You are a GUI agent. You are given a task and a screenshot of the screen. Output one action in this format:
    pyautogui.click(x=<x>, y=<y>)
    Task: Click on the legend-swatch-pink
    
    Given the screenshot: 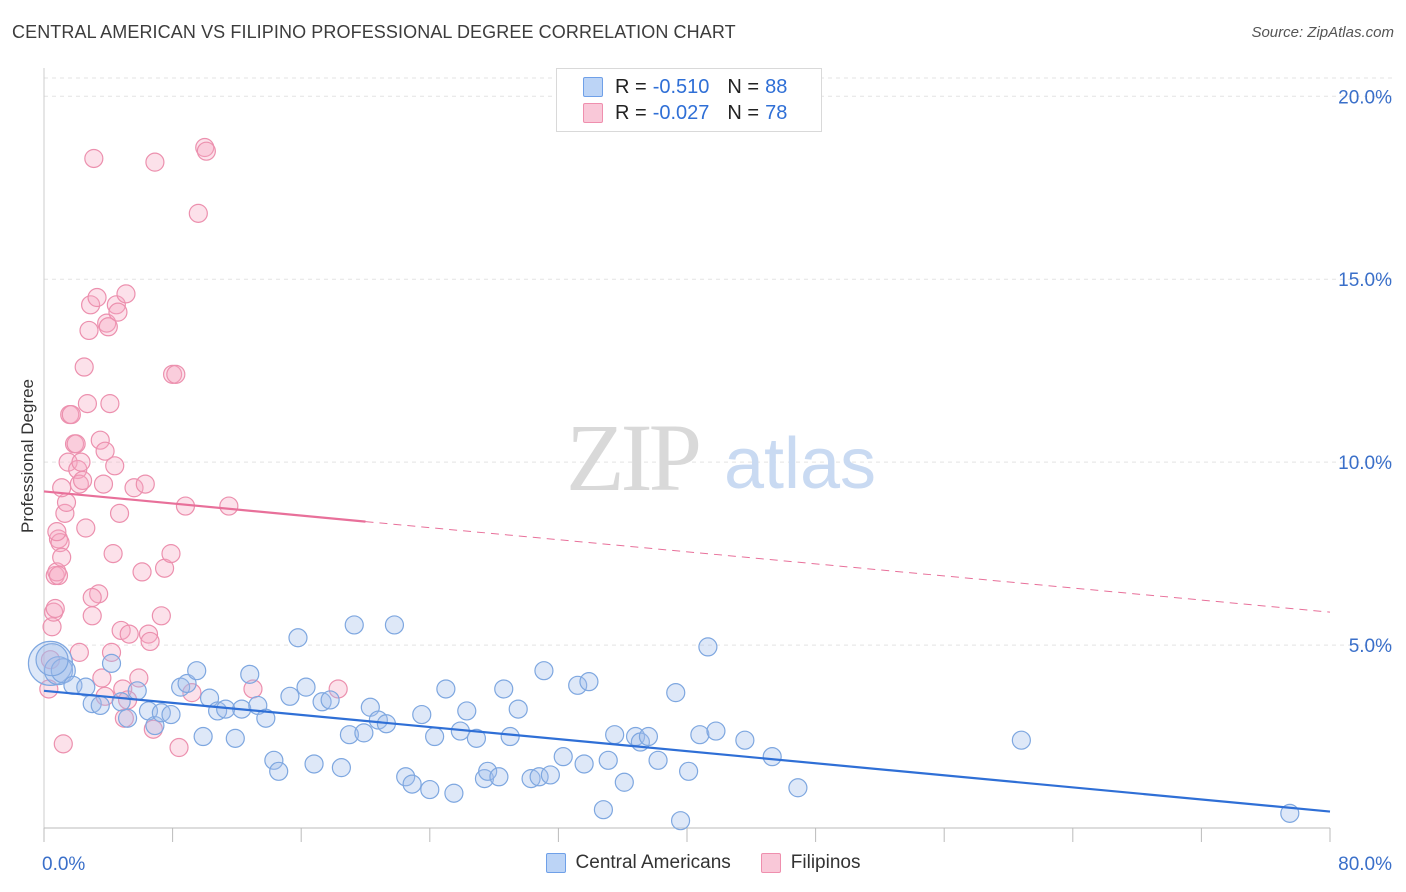 What is the action you would take?
    pyautogui.click(x=770, y=863)
    